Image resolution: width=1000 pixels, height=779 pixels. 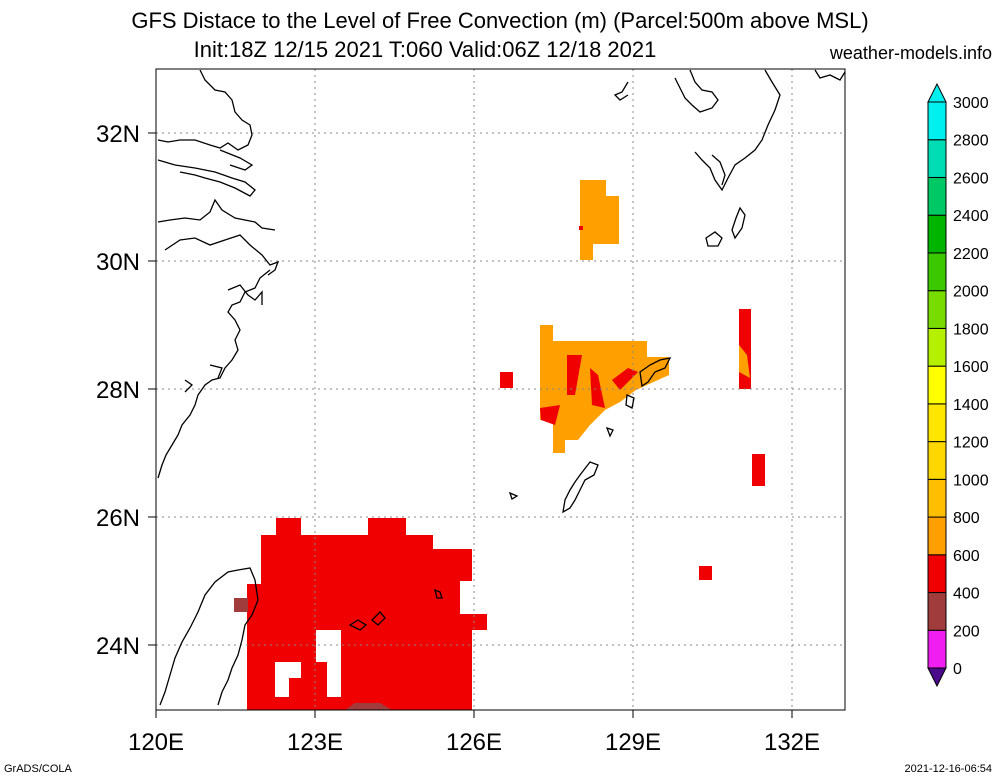 I want to click on lat-label-24n: 24N, so click(x=118, y=646).